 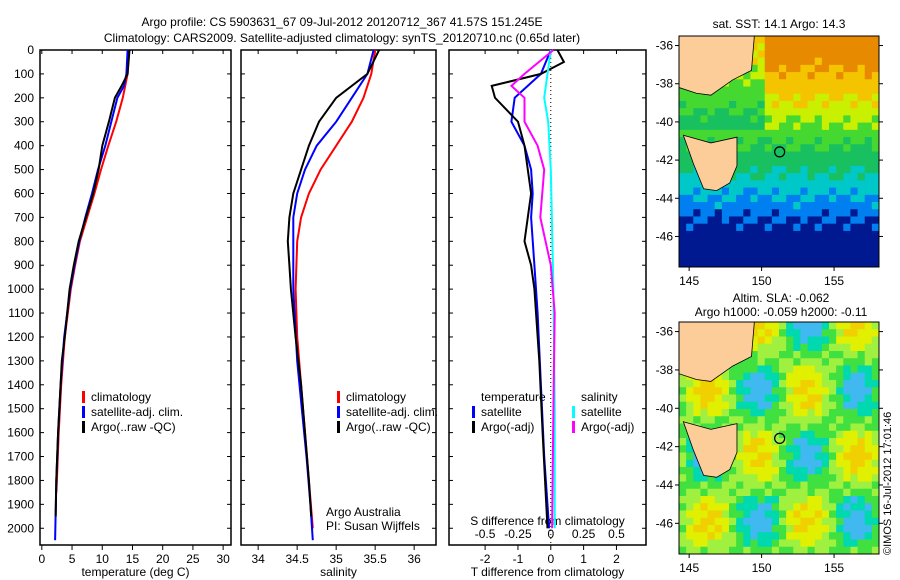 I want to click on s-tick-label: 0.25, so click(x=584, y=534).